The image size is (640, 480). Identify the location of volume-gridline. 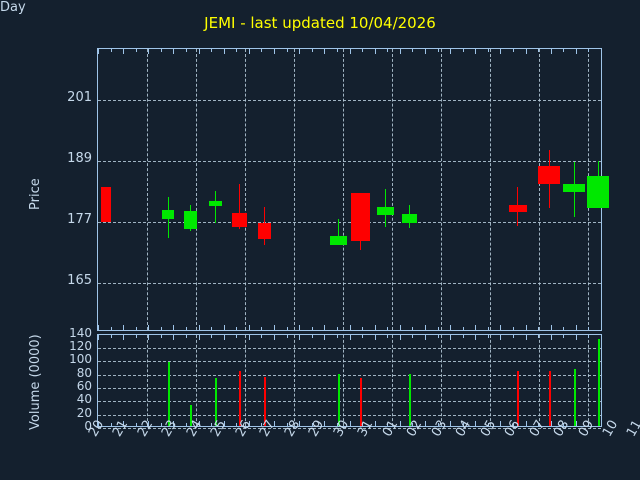
(349, 348).